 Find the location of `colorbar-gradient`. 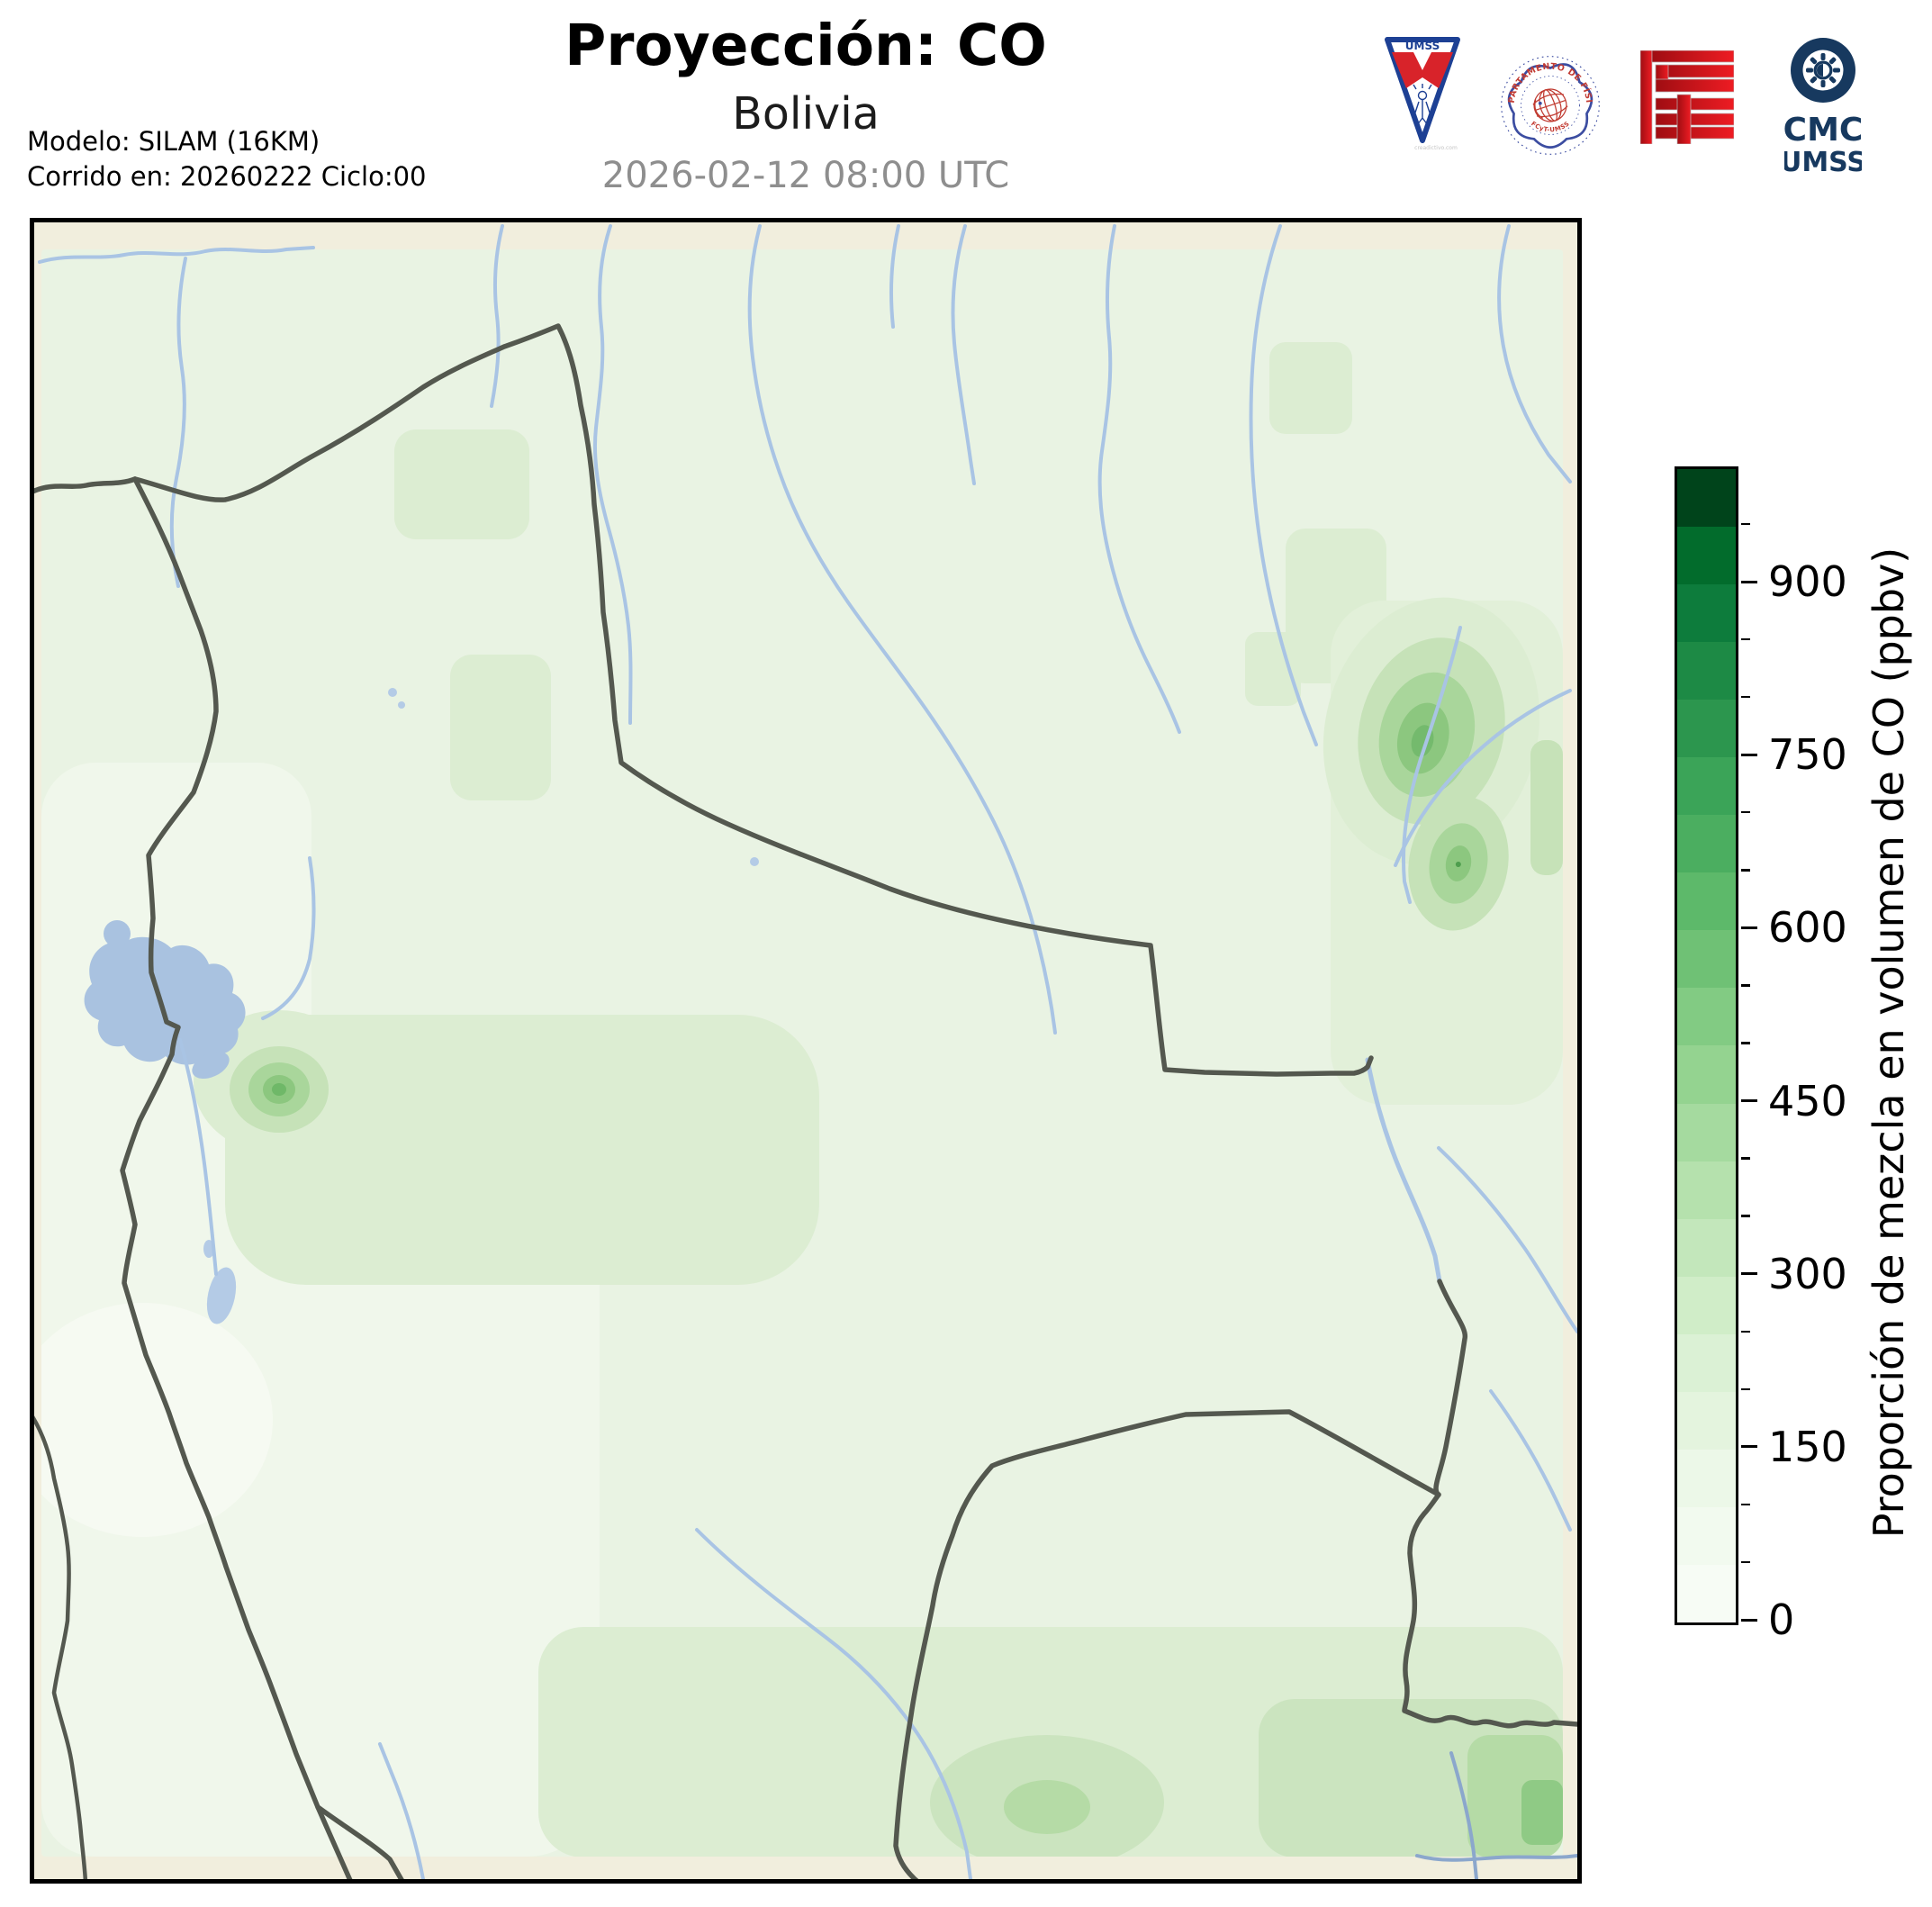

colorbar-gradient is located at coordinates (1706, 1045).